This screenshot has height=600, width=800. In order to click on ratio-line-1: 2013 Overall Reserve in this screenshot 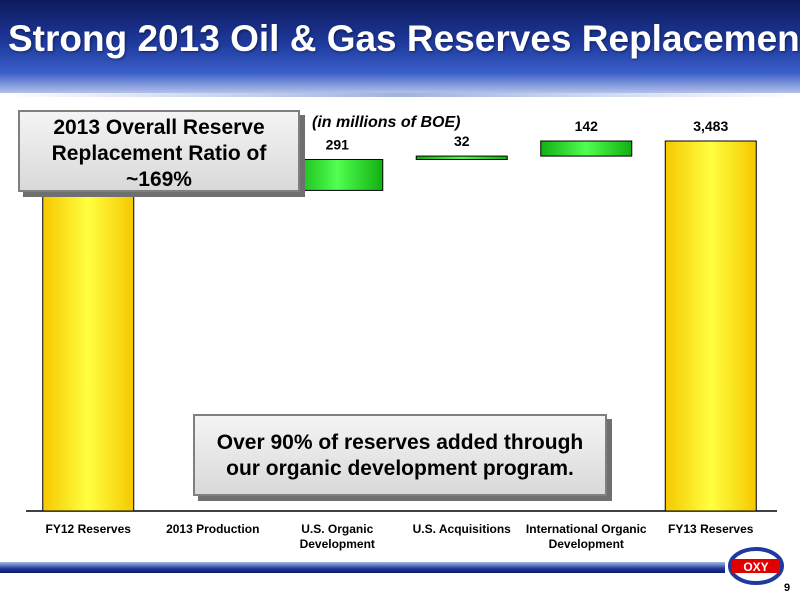, I will do `click(159, 127)`.